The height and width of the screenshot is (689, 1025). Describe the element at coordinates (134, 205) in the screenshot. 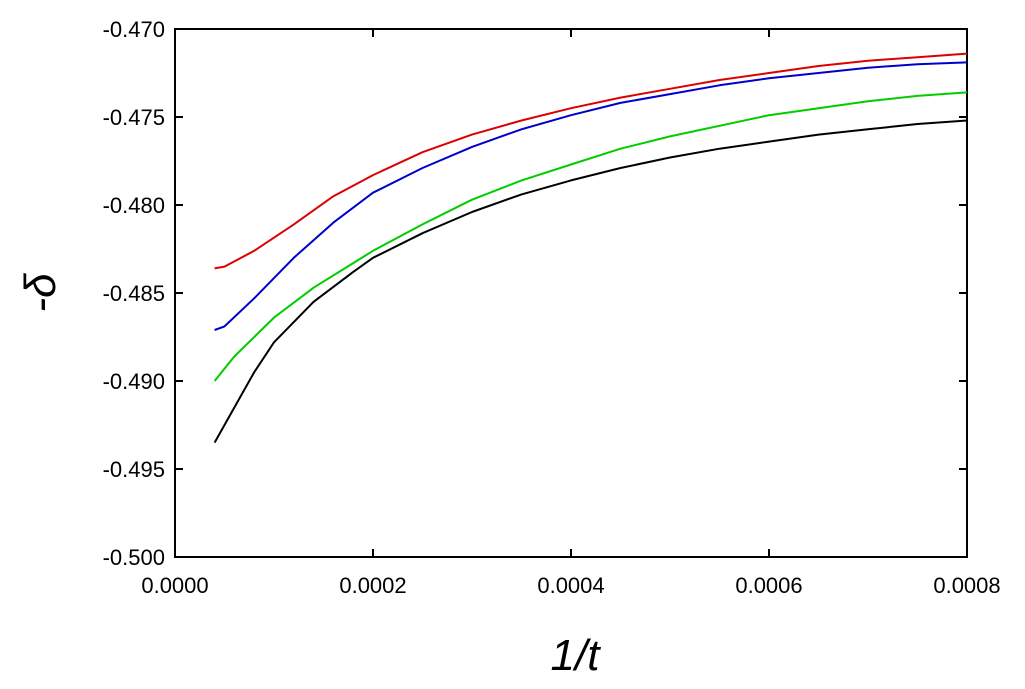

I see `y-tick-label: -0.480` at that location.